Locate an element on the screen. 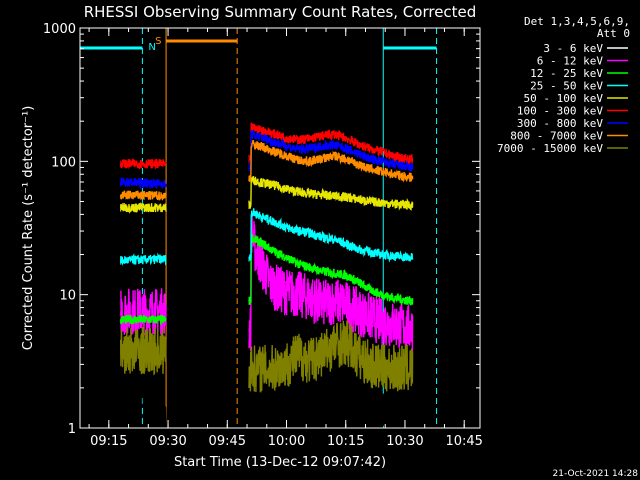 Image resolution: width=640 pixels, height=480 pixels. legend-entry-label: 3 - 6 keV is located at coordinates (573, 48).